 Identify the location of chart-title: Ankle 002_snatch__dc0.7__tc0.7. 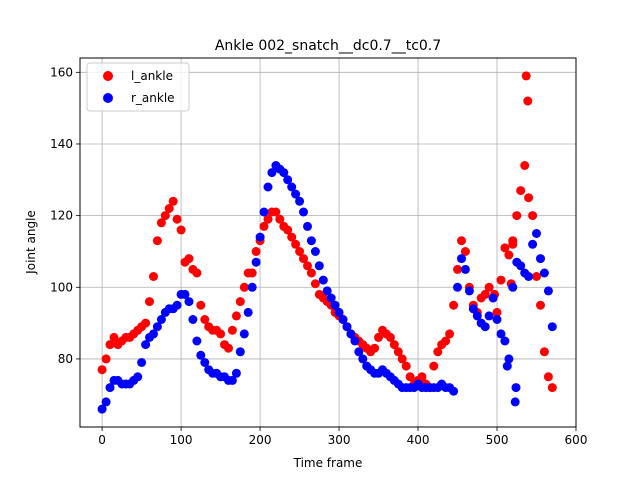
(328, 46).